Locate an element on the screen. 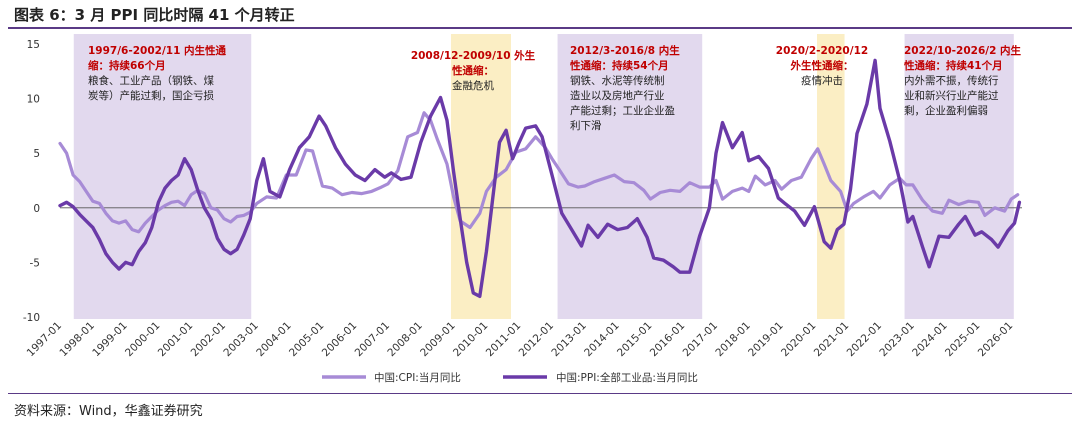 The image size is (1080, 422). x-tick-label: 1999-01 is located at coordinates (110, 340).